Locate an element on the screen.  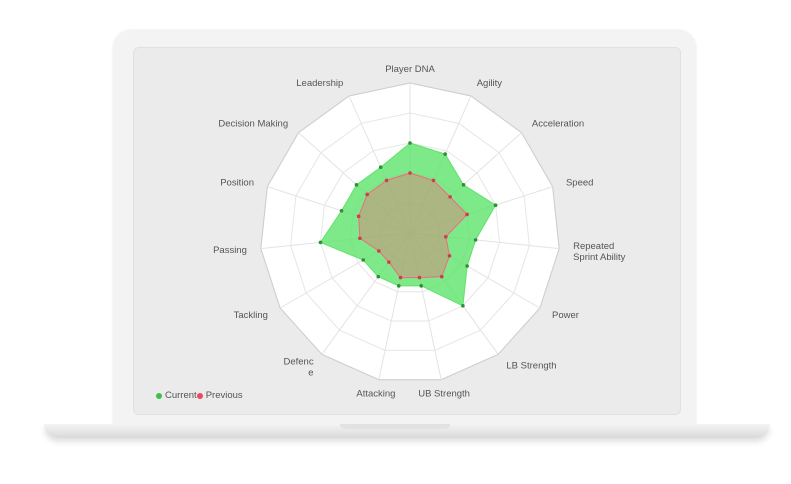
axis-label: Attacking is located at coordinates (375, 393).